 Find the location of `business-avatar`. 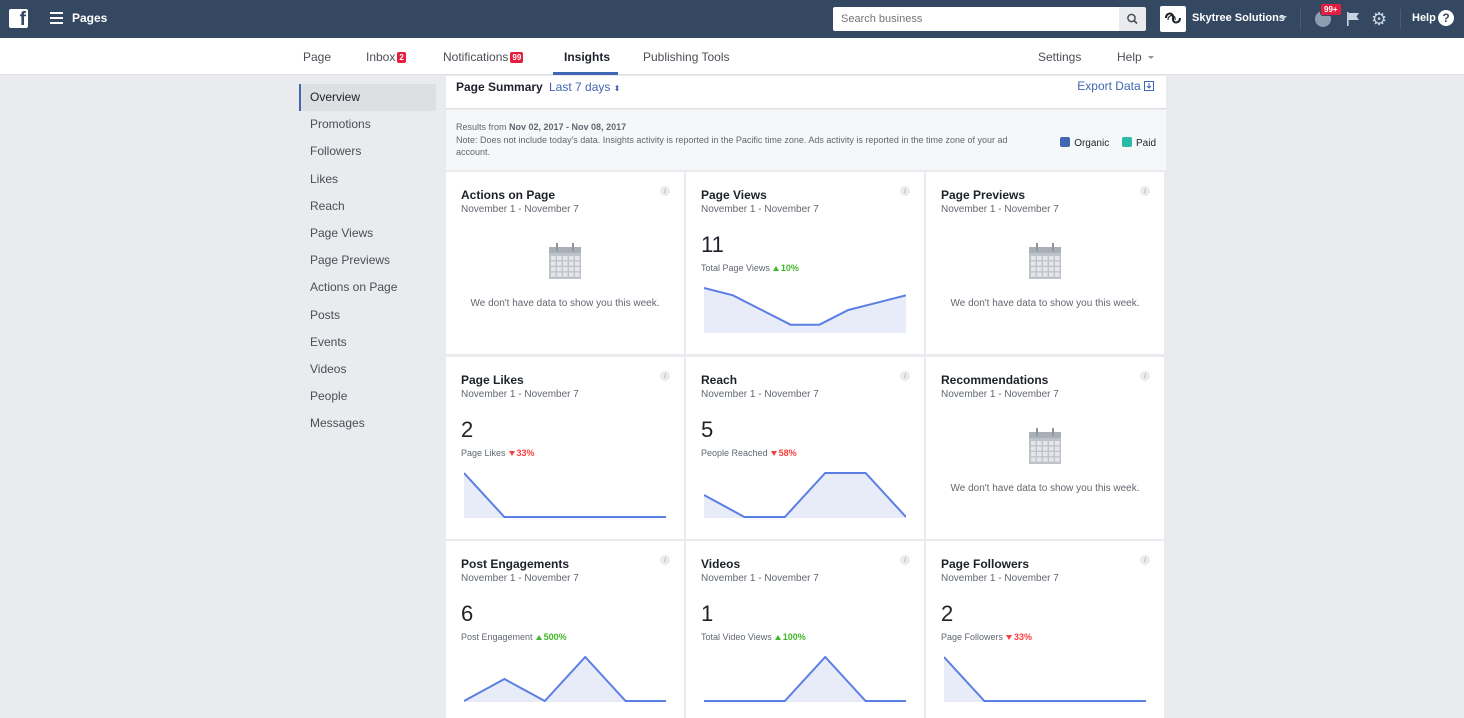

business-avatar is located at coordinates (1173, 19).